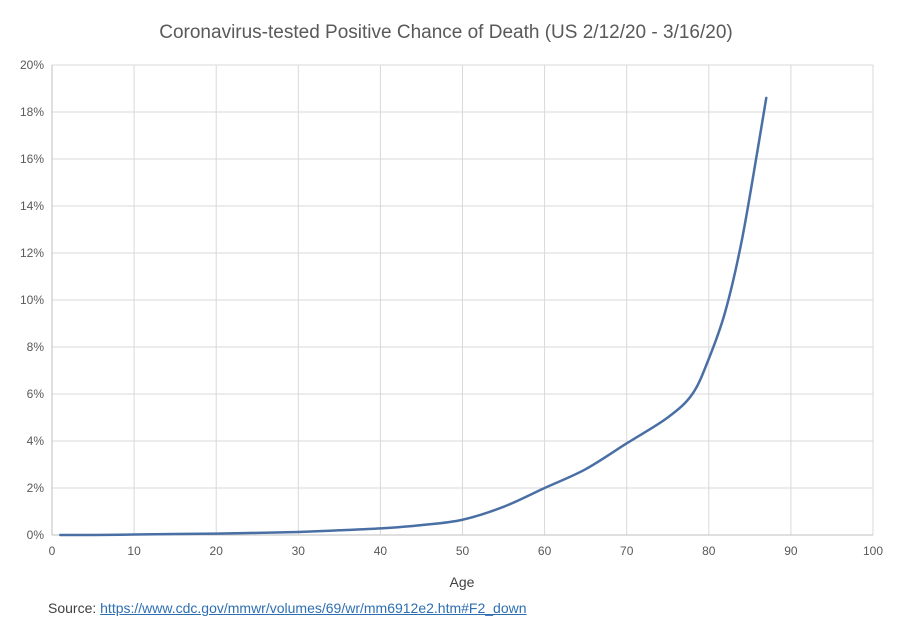  I want to click on y-tick-label: 10%, so click(32, 300).